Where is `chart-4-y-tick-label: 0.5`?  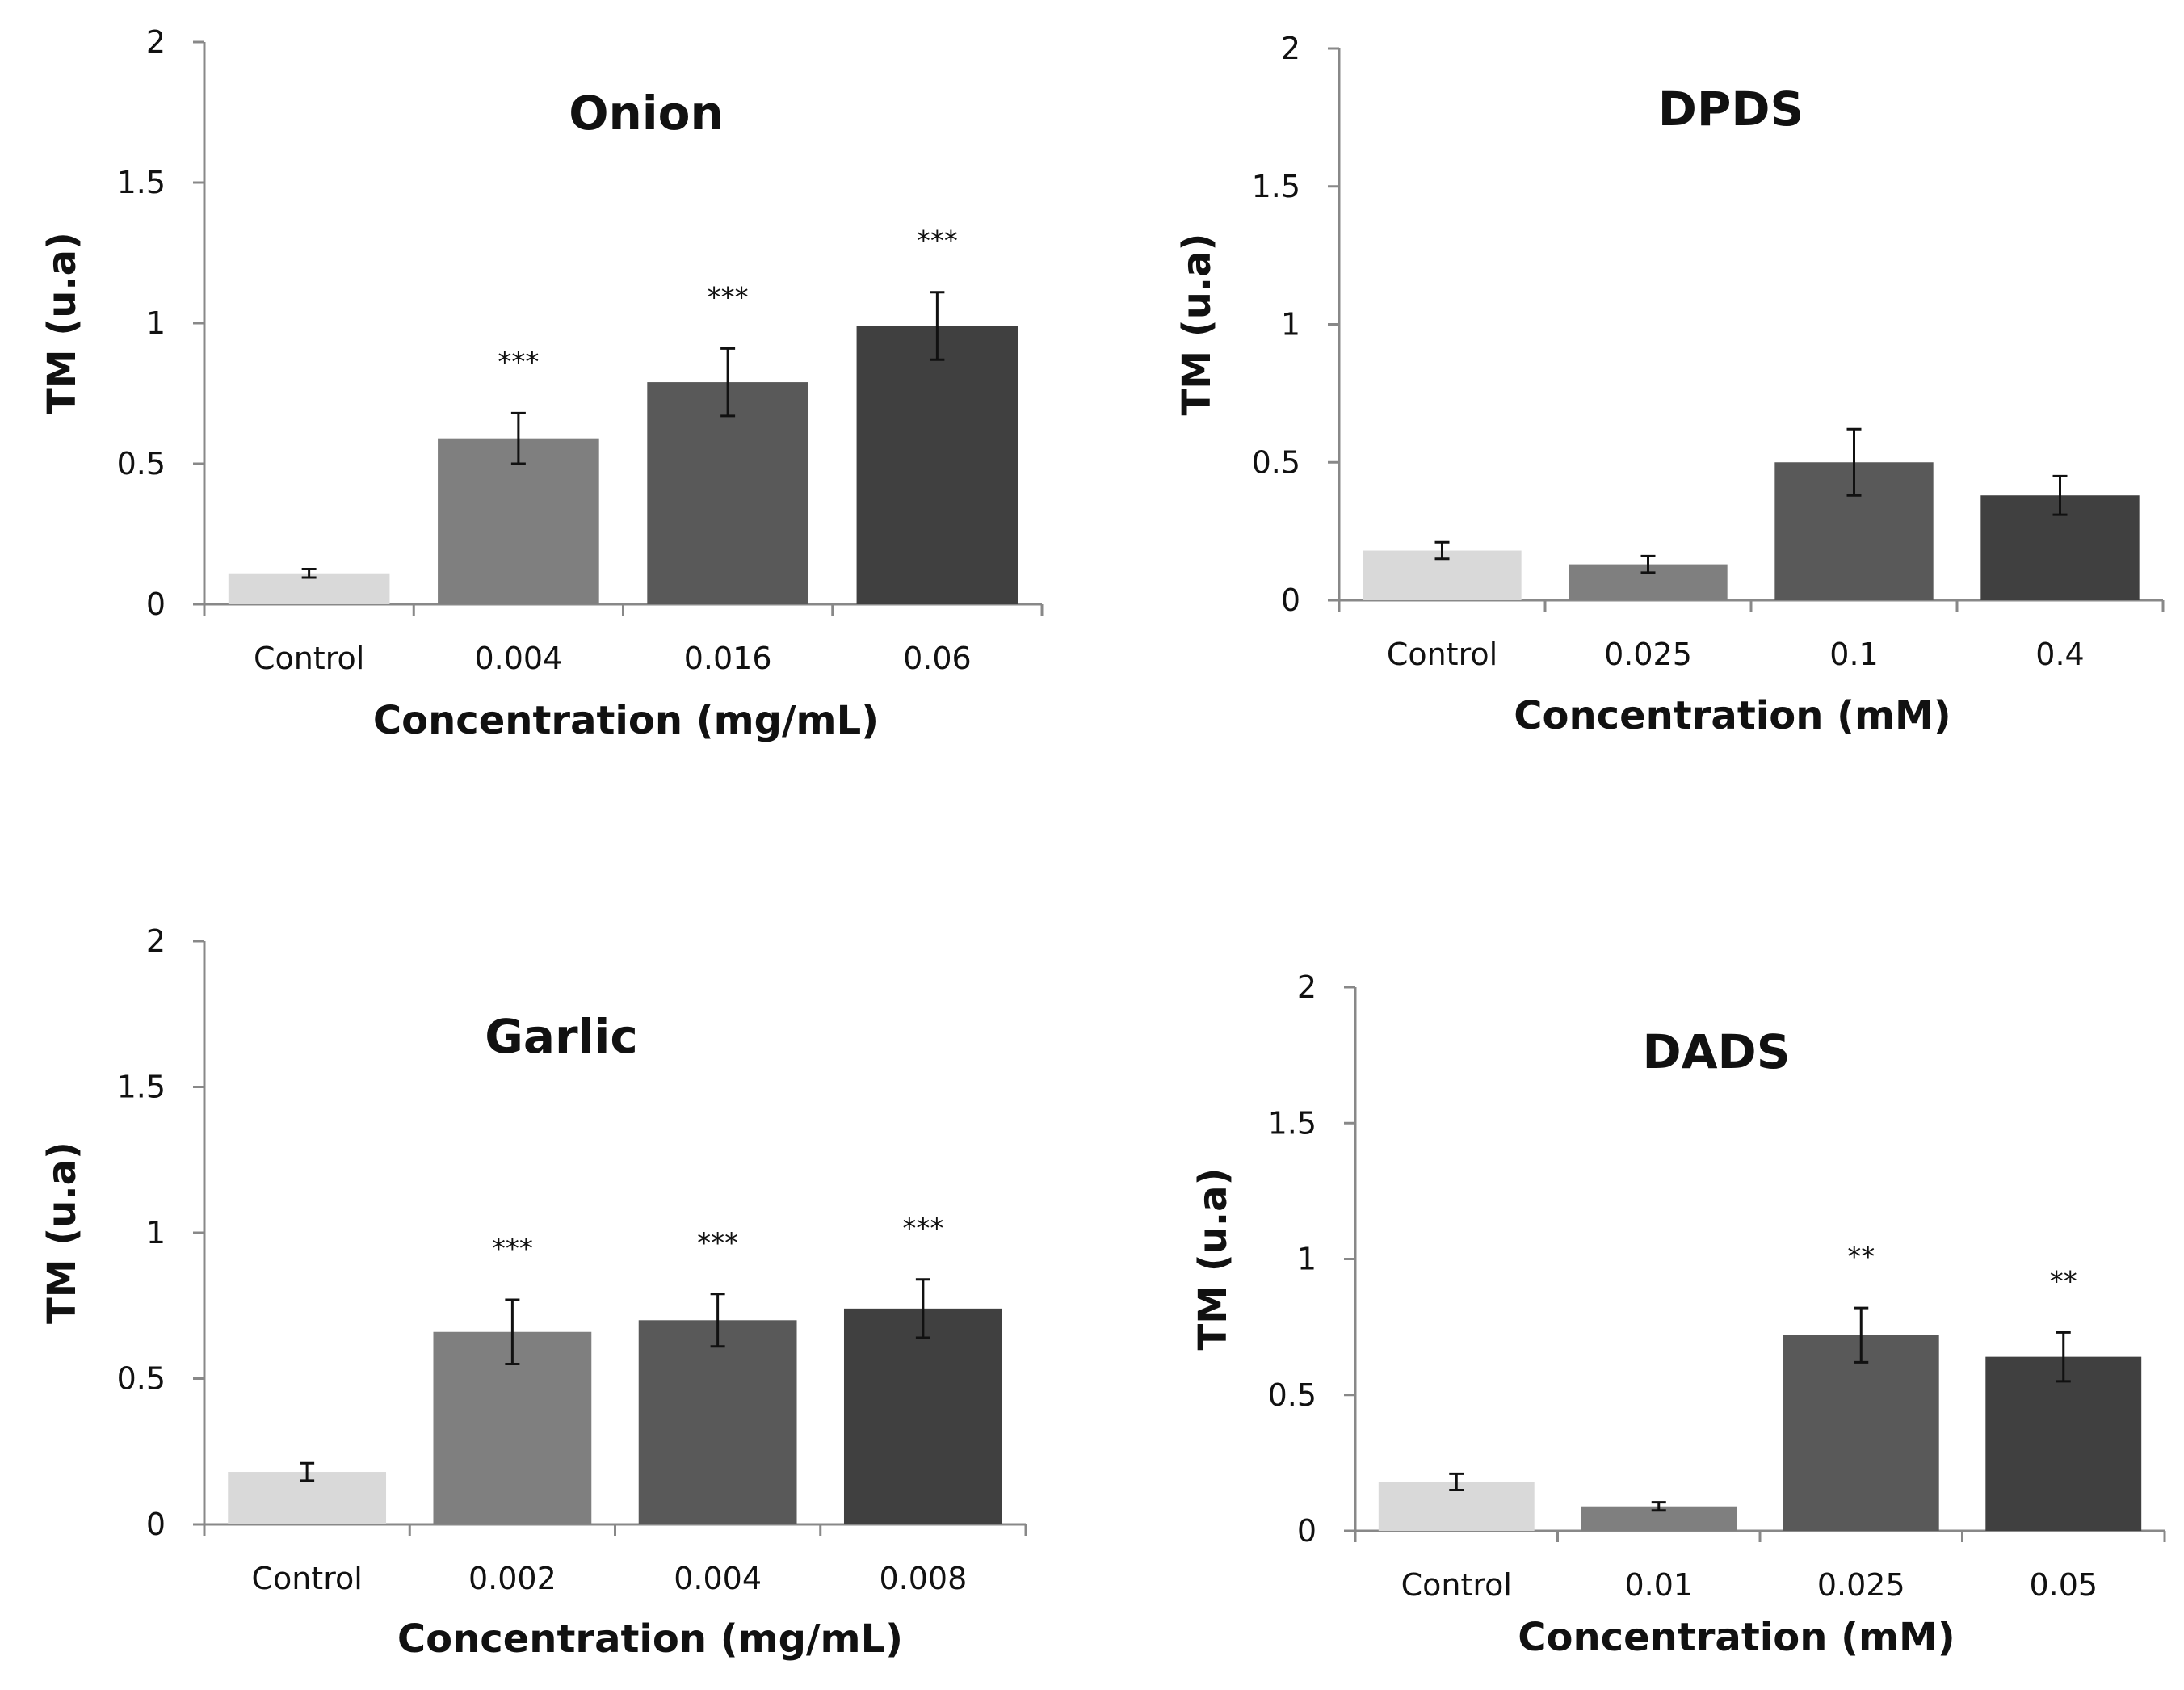 chart-4-y-tick-label: 0.5 is located at coordinates (1292, 1395).